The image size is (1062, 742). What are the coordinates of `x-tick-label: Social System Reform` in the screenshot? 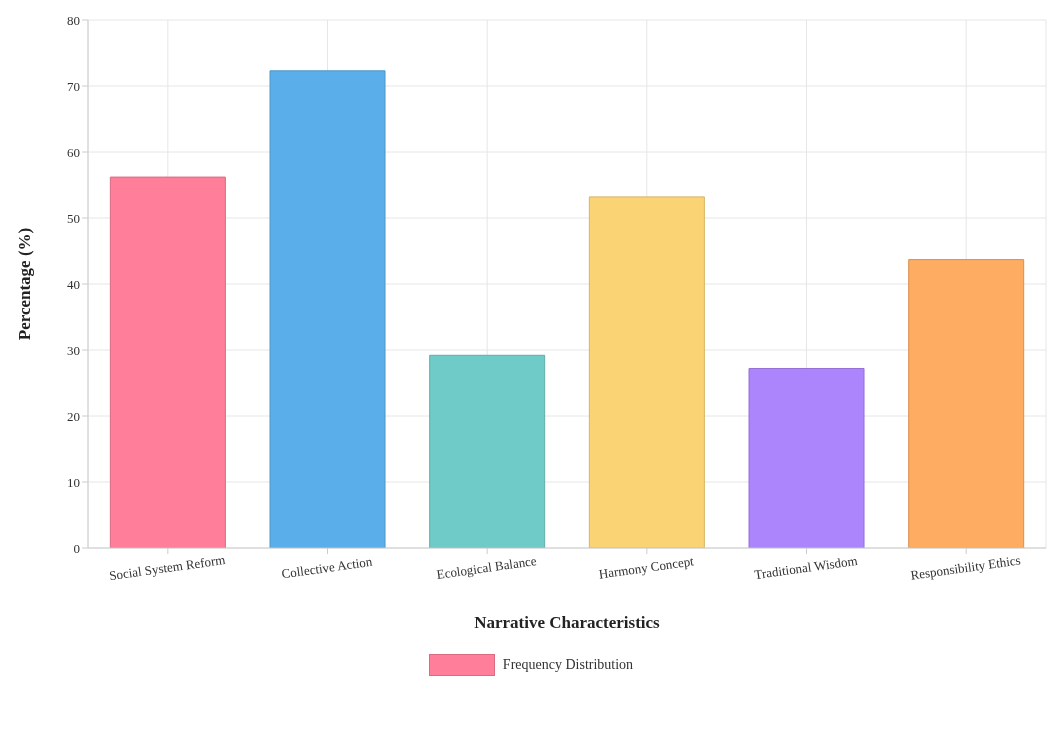 It's located at (167, 567).